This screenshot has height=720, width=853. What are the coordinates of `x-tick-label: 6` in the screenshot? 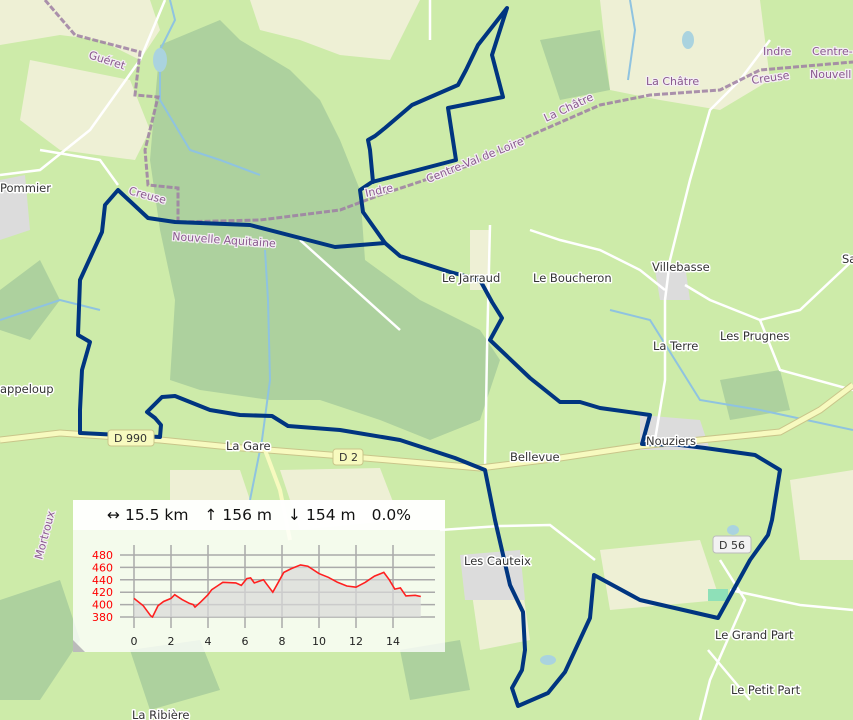 It's located at (245, 641).